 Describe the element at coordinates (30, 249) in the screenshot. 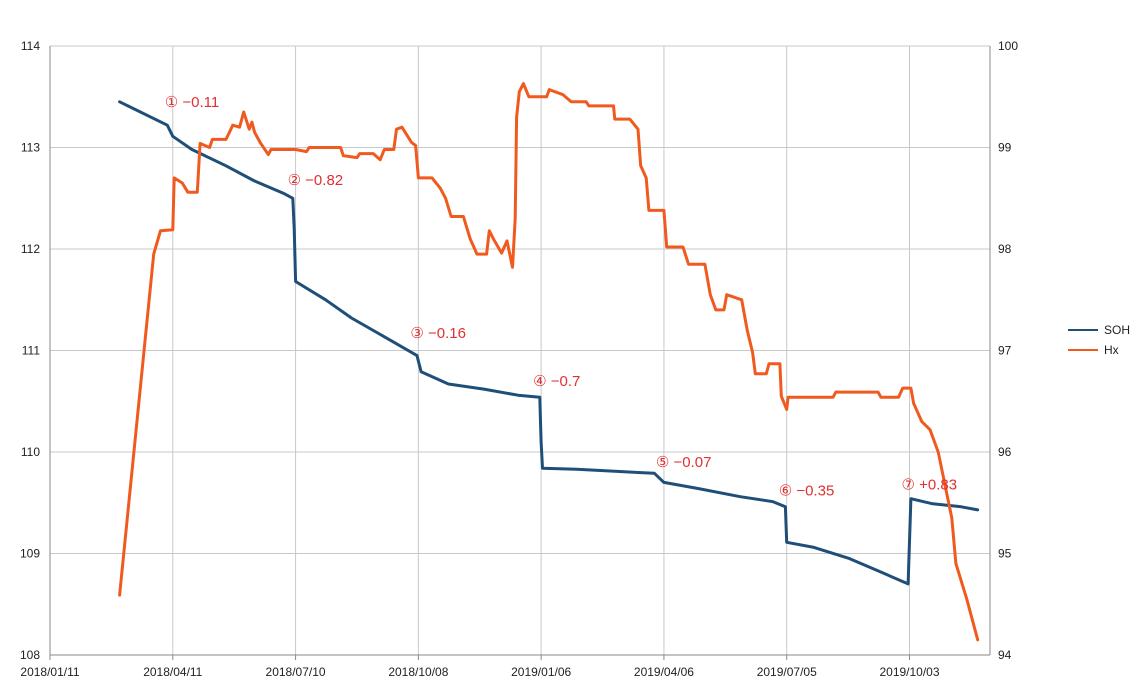

I see `left-tick-label: 112` at that location.